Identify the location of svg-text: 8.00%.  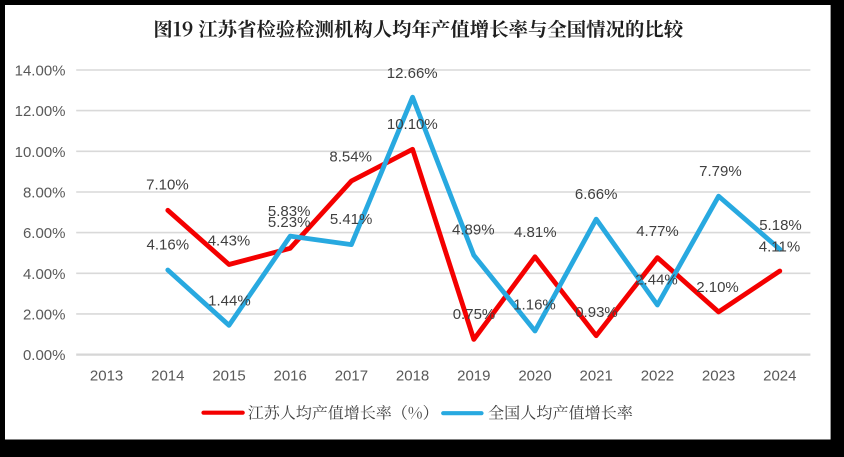
(44, 193).